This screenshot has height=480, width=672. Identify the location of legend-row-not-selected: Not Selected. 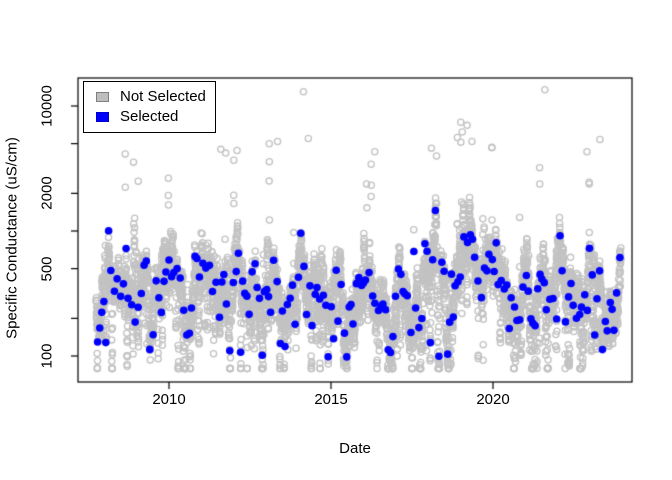
(155, 97).